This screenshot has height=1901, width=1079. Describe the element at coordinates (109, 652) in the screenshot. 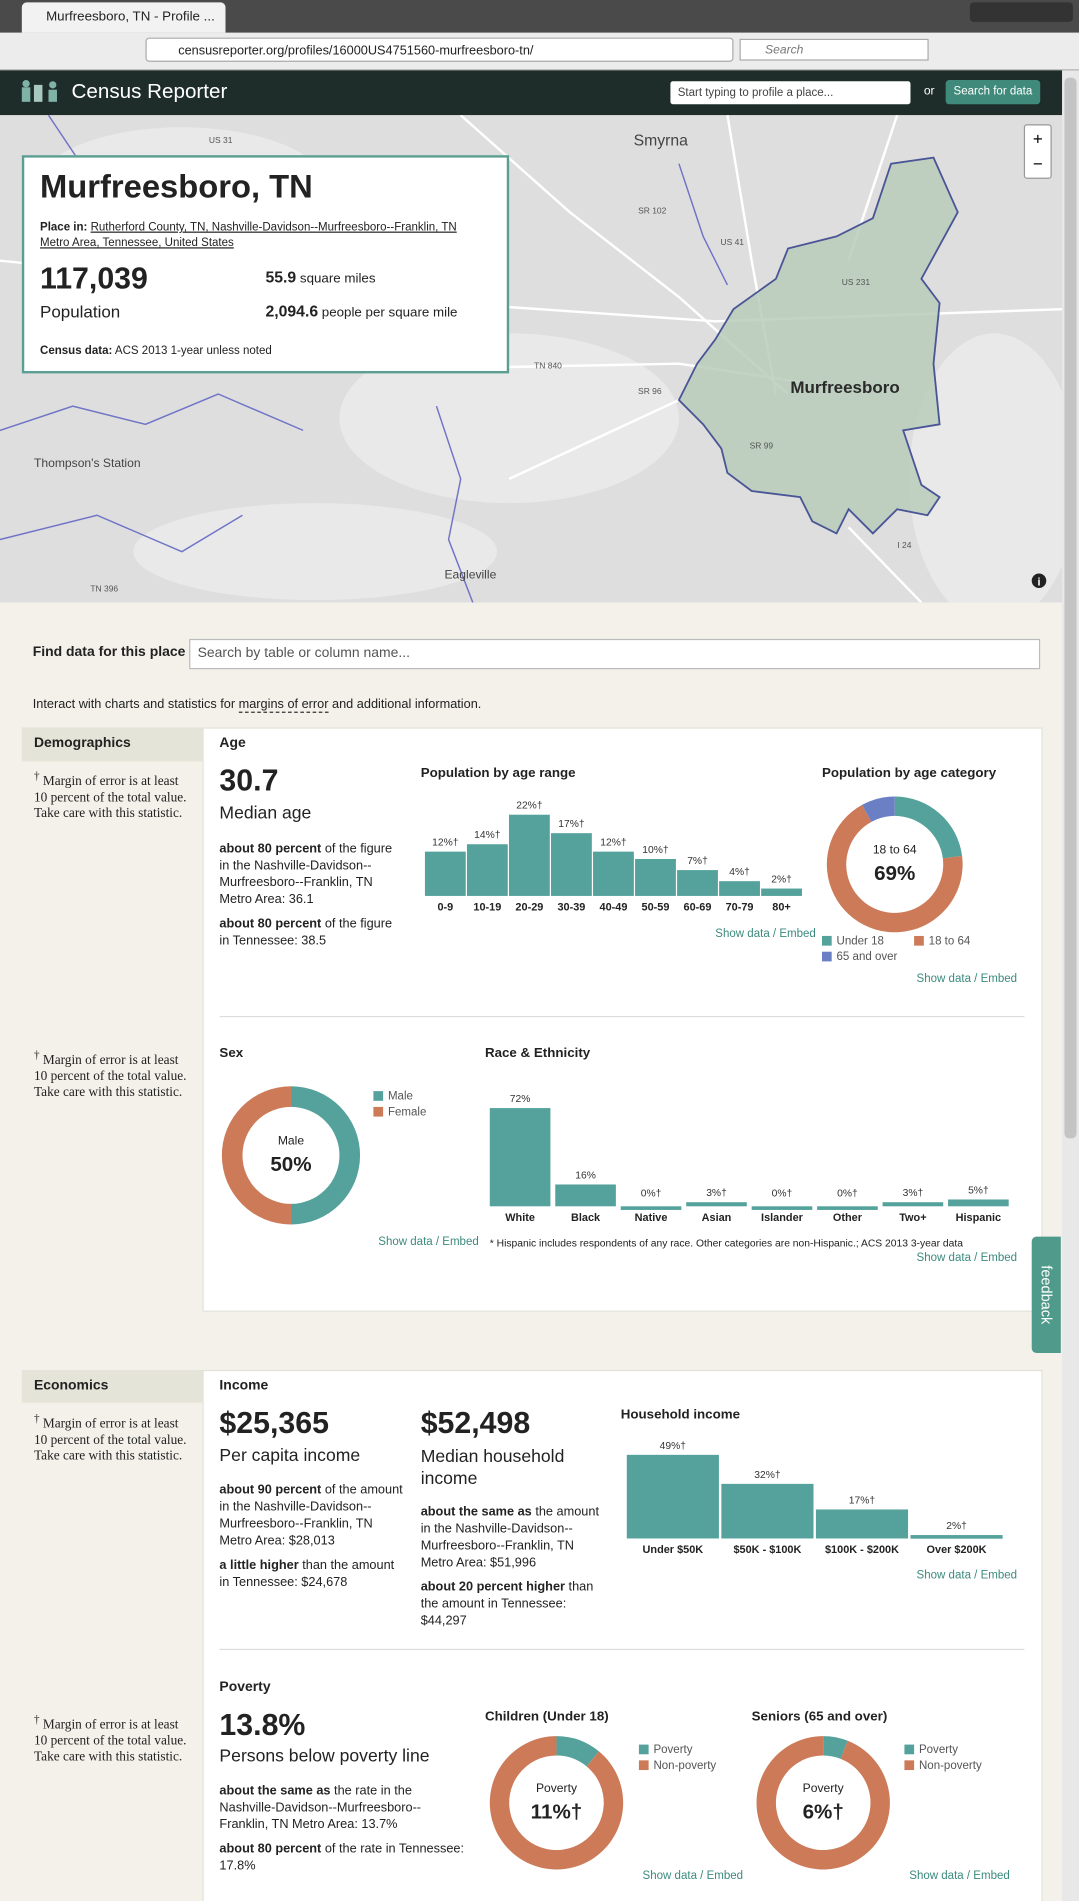

I see `find-data-label: Find data for this place` at that location.